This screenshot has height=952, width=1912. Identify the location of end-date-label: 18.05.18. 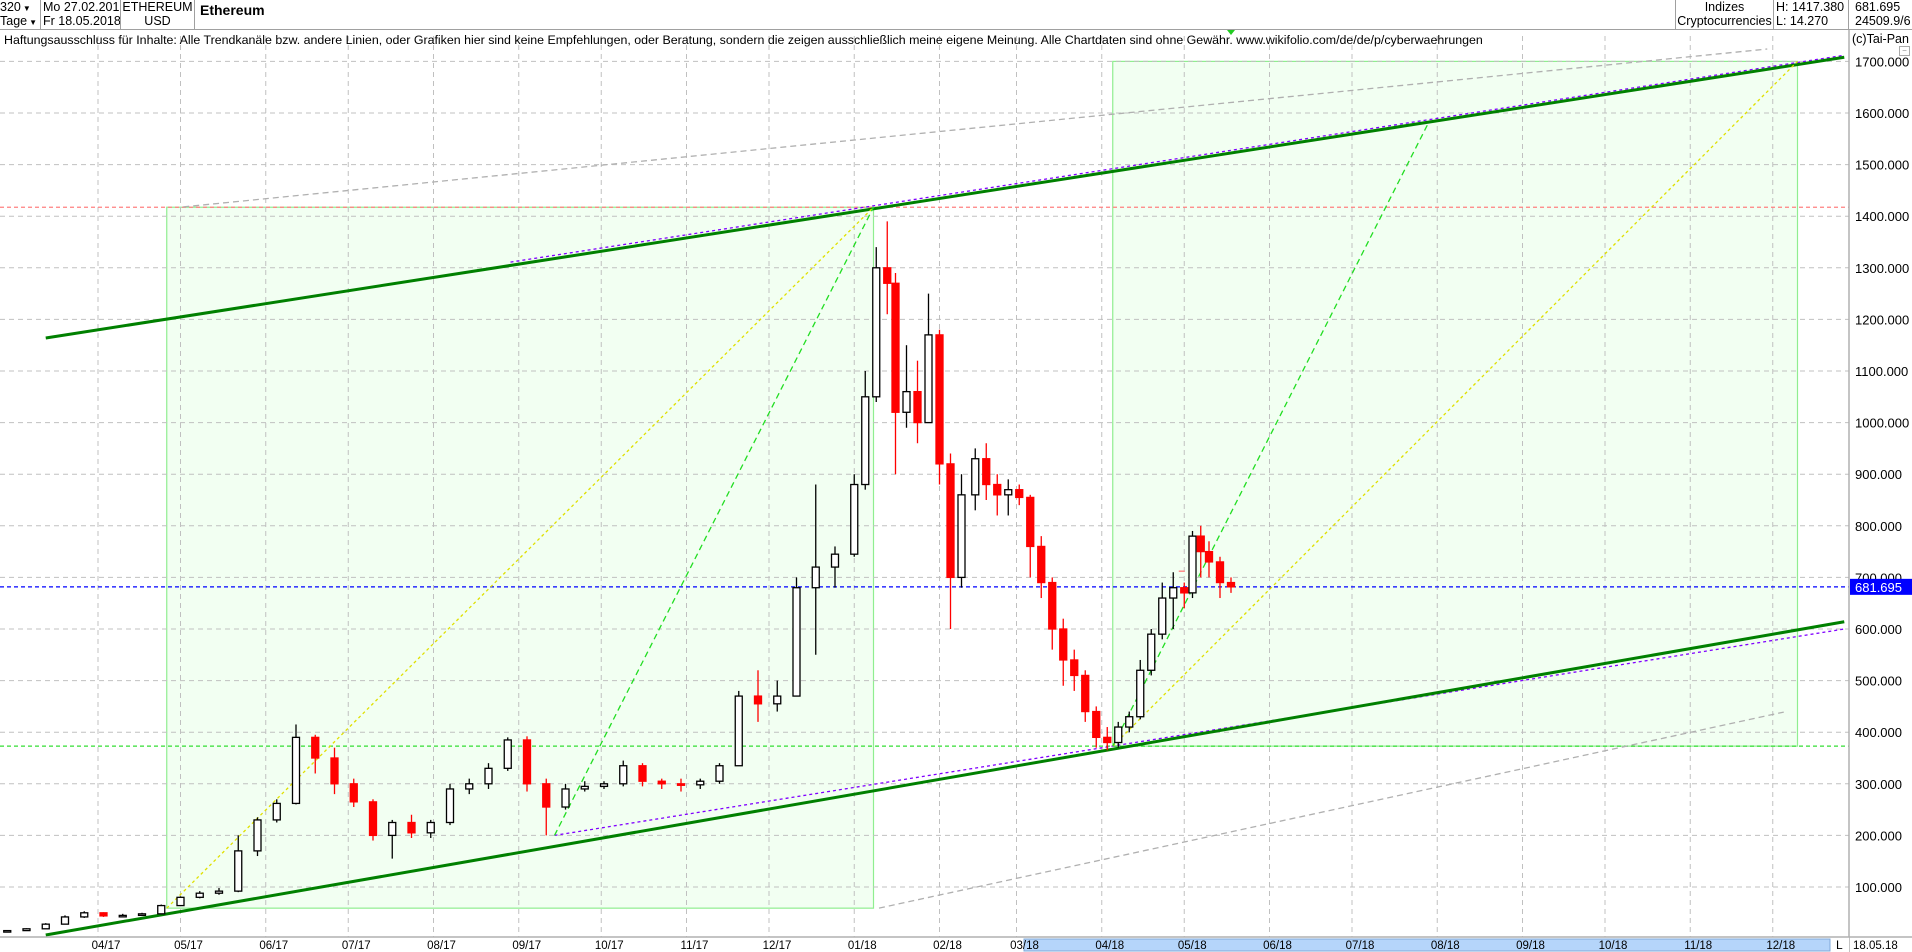
(1875, 946).